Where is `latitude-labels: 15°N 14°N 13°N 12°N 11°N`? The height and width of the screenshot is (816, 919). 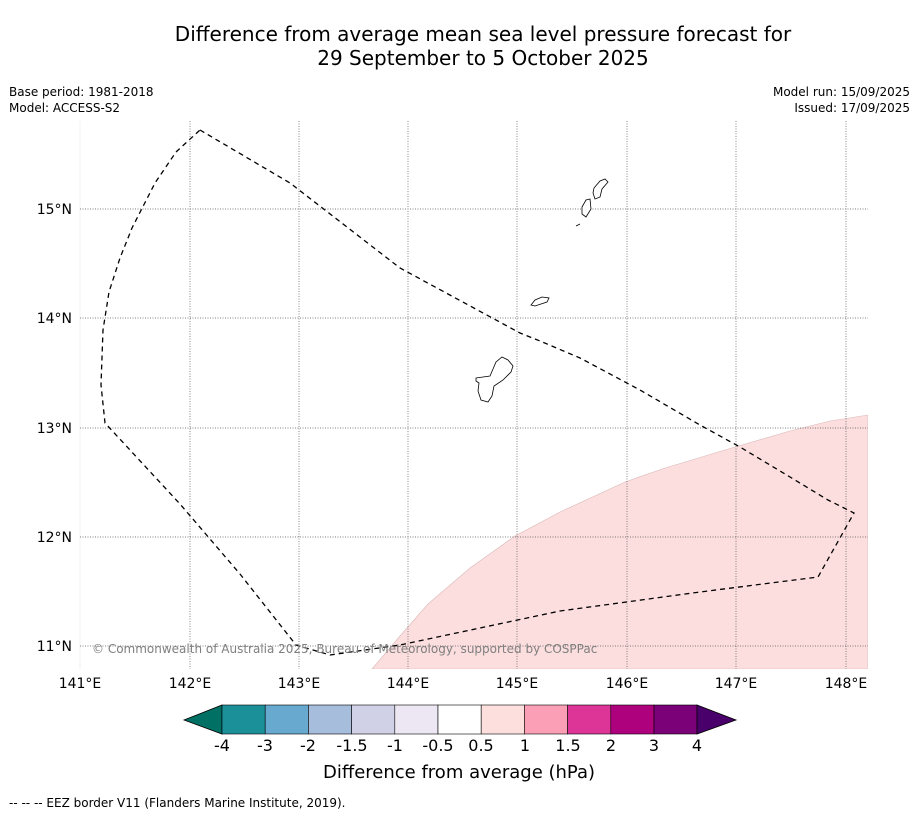
latitude-labels: 15°N 14°N 13°N 12°N 11°N is located at coordinates (54, 428).